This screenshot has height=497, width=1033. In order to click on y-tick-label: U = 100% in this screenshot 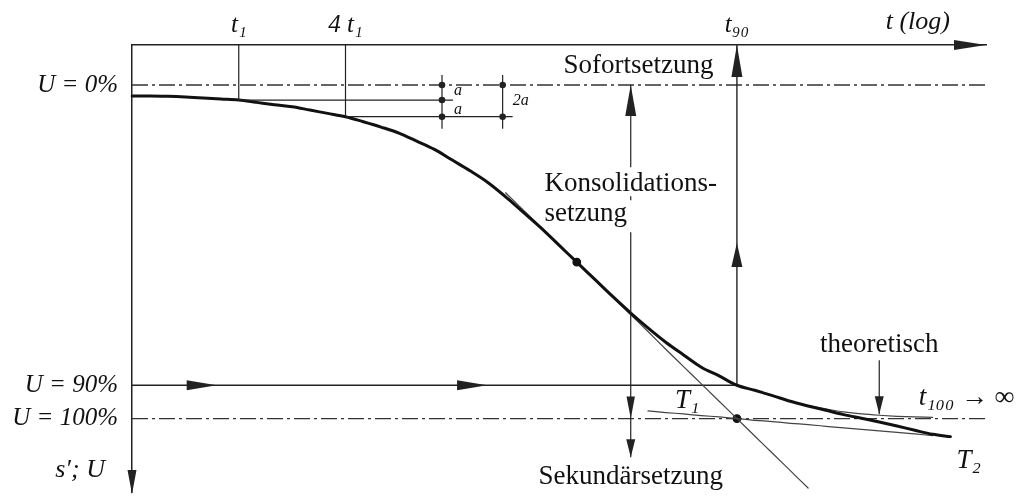, I will do `click(65, 417)`.